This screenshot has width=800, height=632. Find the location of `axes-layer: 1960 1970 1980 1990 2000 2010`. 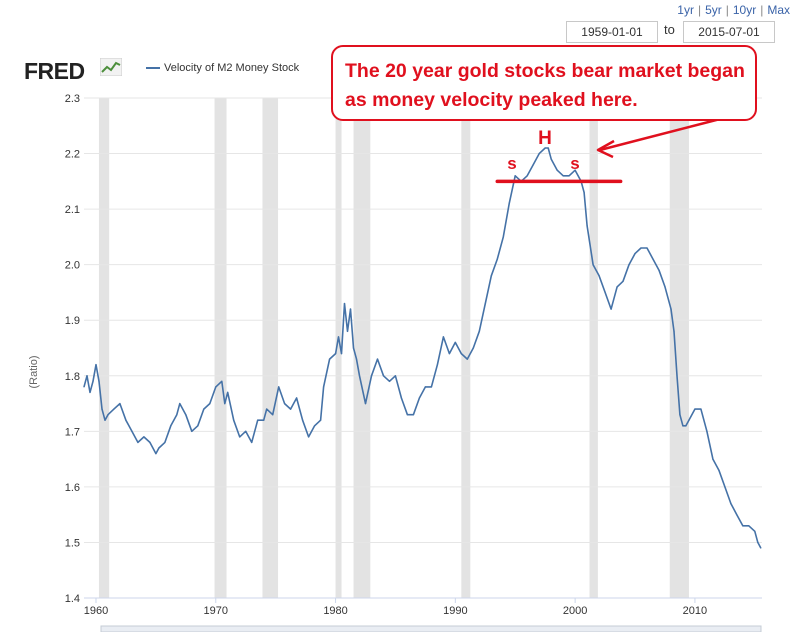

axes-layer: 1960 1970 1980 1990 2000 2010 is located at coordinates (423, 607).